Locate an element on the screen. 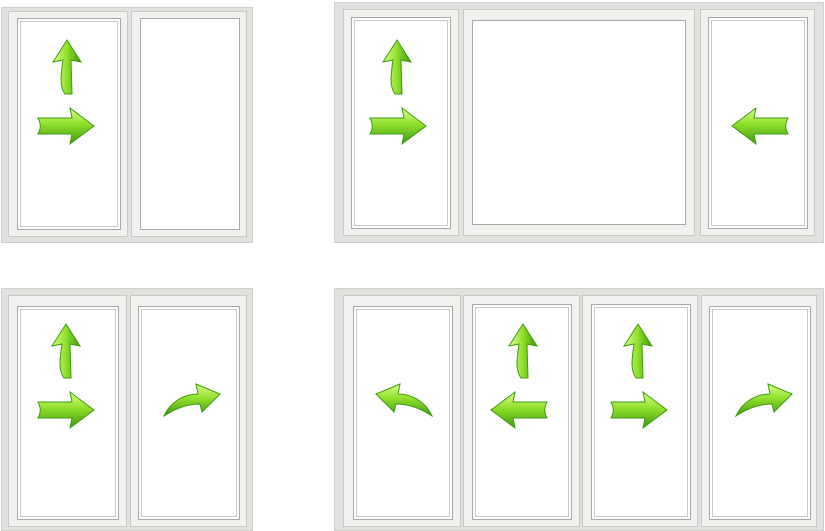 The image size is (825, 531). panel-tilt-turn is located at coordinates (640, 411).